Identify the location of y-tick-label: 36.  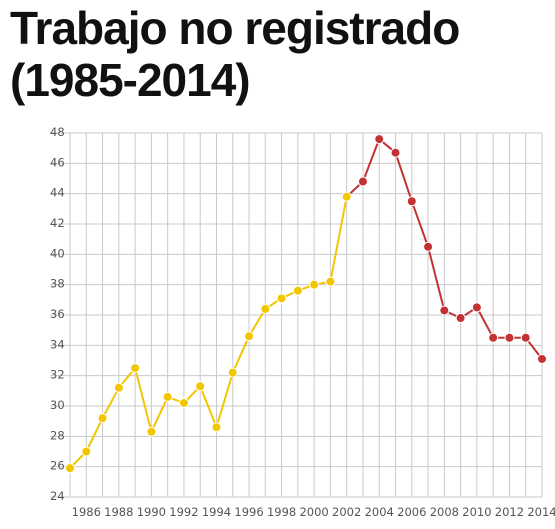
(57, 314).